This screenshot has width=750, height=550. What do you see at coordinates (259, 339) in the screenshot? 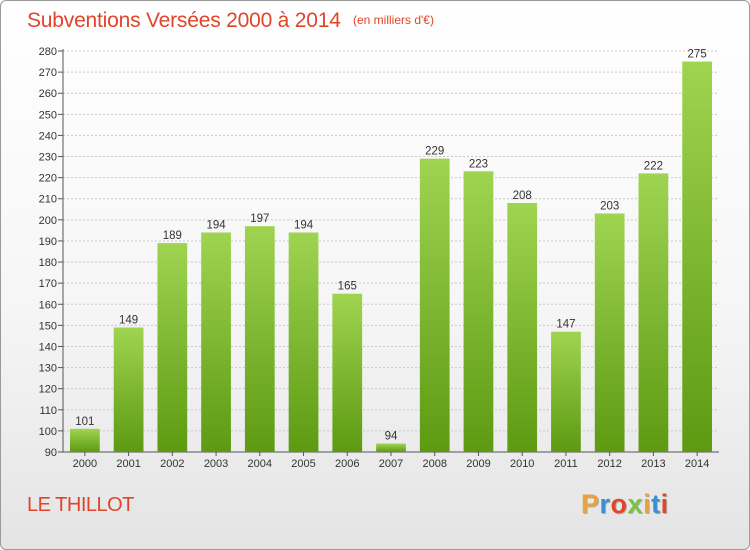
I see `bar-2004` at bounding box center [259, 339].